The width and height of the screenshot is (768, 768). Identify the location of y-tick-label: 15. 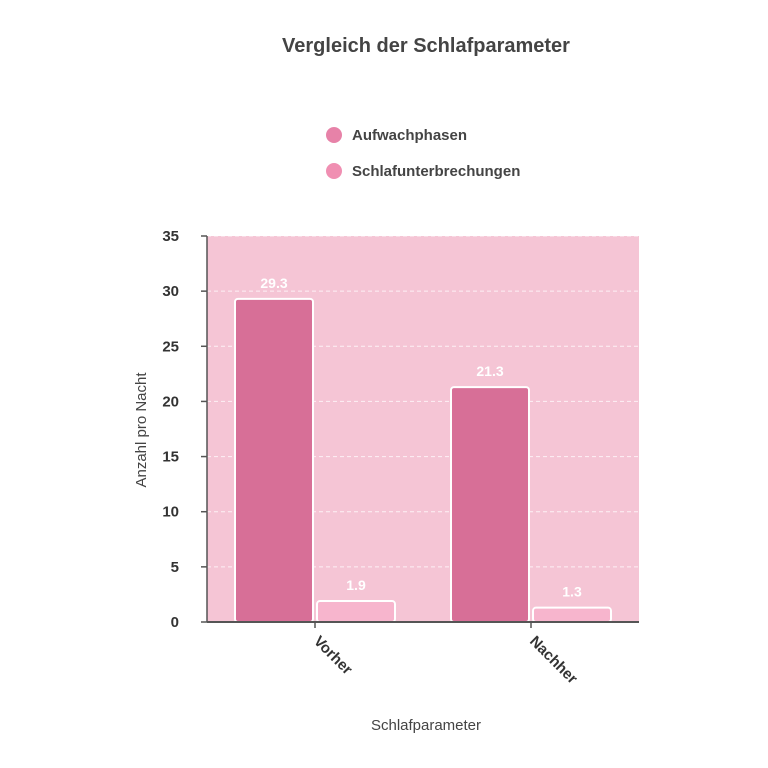
(170, 457).